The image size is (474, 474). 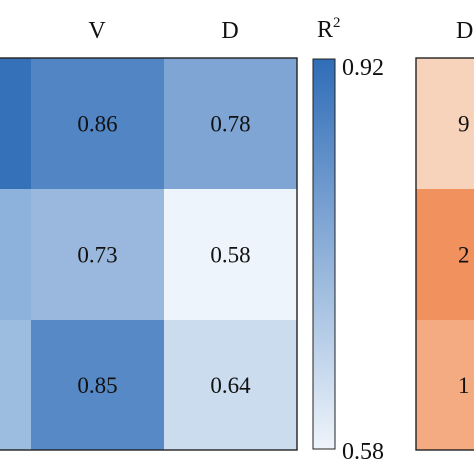 What do you see at coordinates (464, 31) in the screenshot?
I see `column-label-d-right: D` at bounding box center [464, 31].